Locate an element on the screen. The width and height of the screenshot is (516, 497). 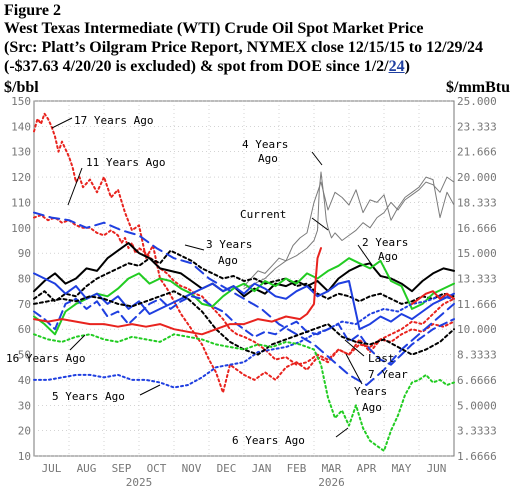
x-tick-year: 2026 is located at coordinates (331, 482).